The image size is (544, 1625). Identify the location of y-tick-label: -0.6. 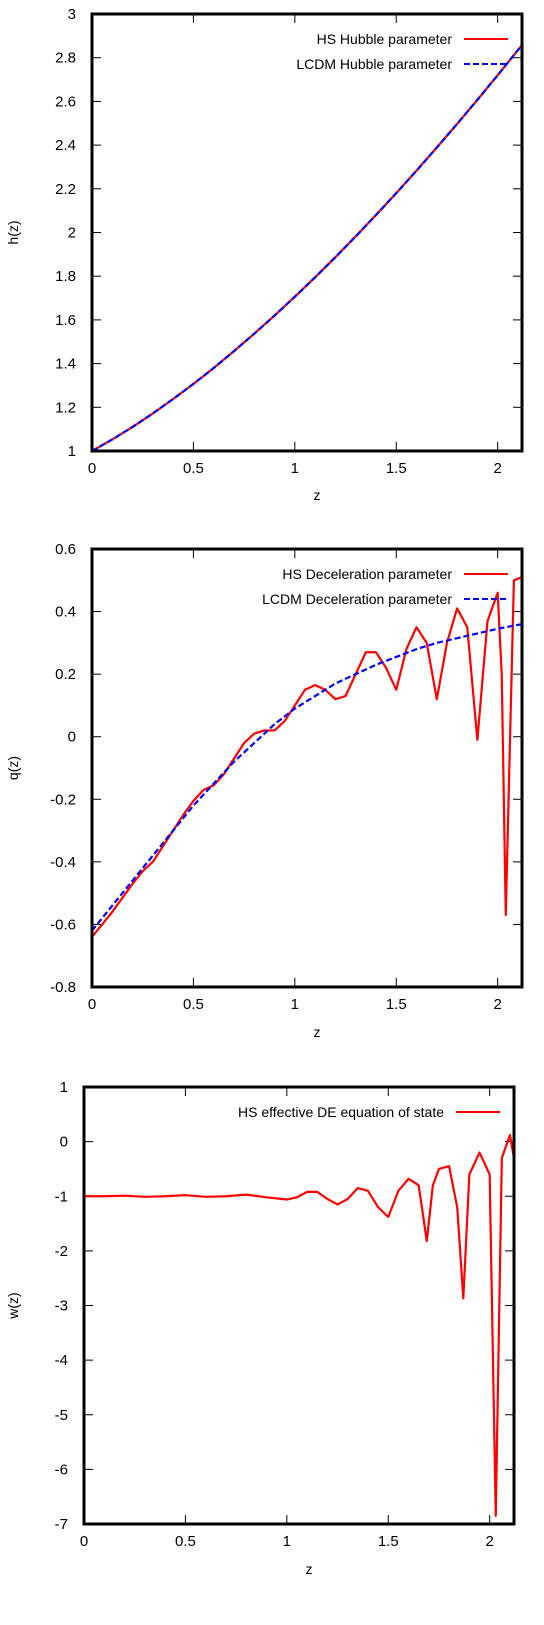
(63, 924).